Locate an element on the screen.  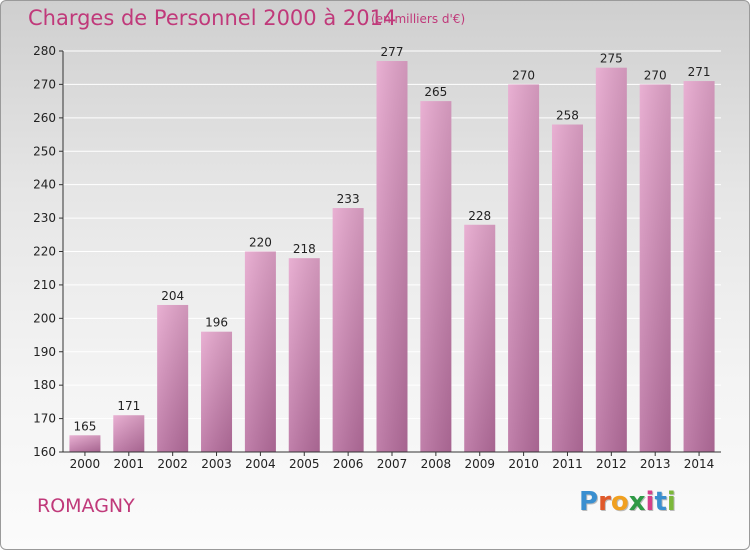
bar-value-label: 258 is located at coordinates (567, 116).